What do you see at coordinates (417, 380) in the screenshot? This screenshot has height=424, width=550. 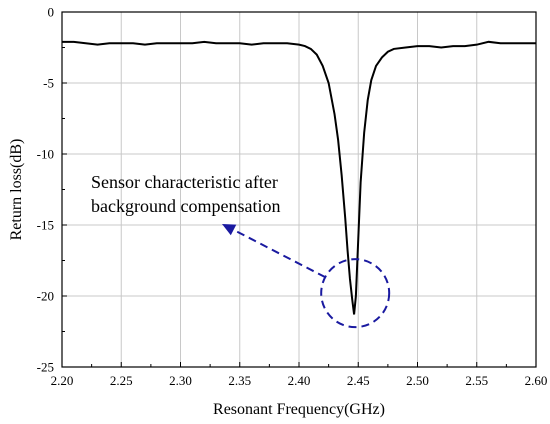 I see `x-tick-label: 2.50` at bounding box center [417, 380].